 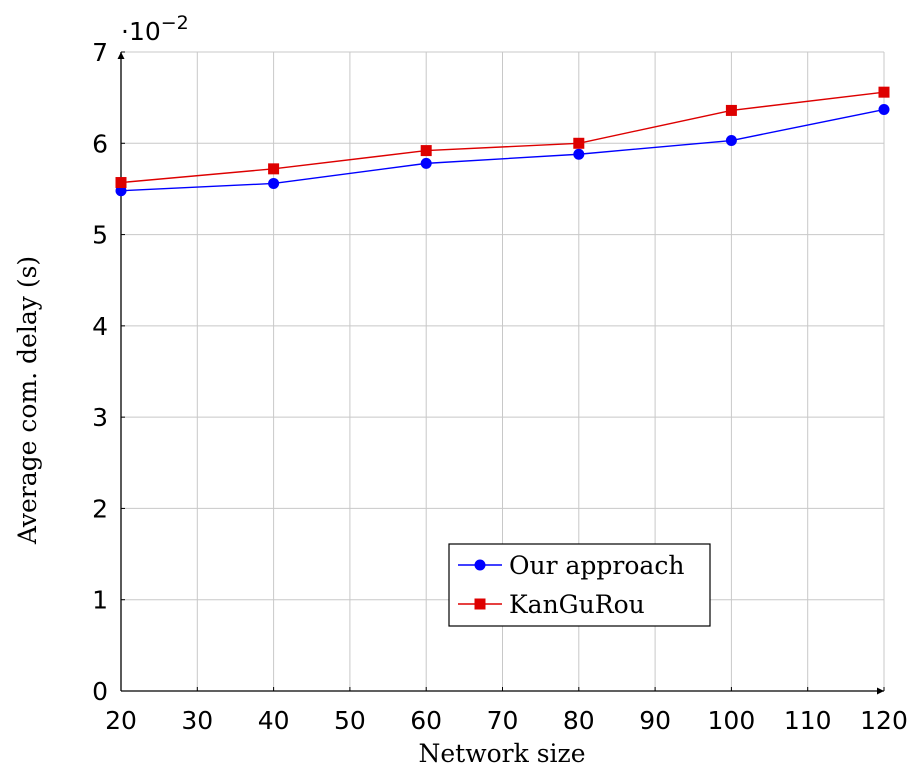 I want to click on y-tick-label: 3, so click(x=100, y=417).